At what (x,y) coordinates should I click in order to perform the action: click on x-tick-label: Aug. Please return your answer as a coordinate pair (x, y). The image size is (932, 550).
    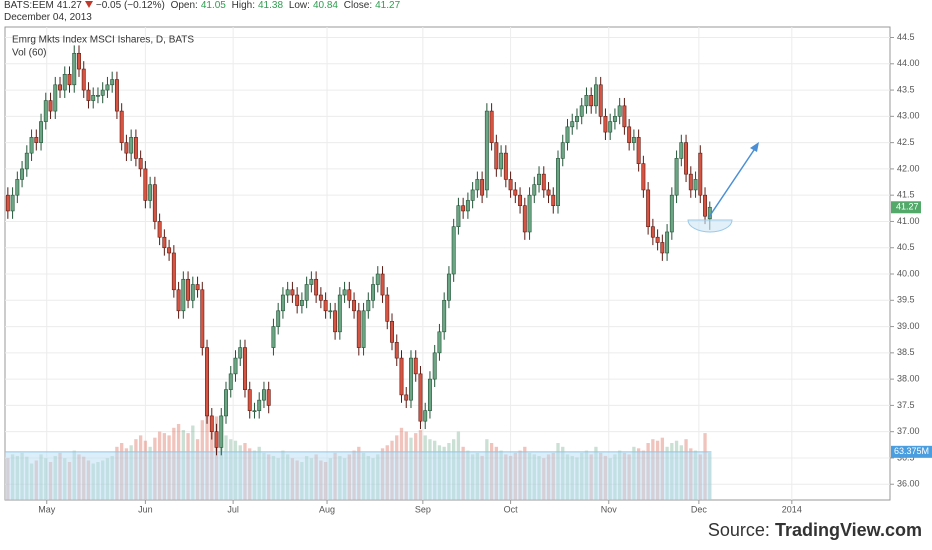
    Looking at the image, I should click on (327, 509).